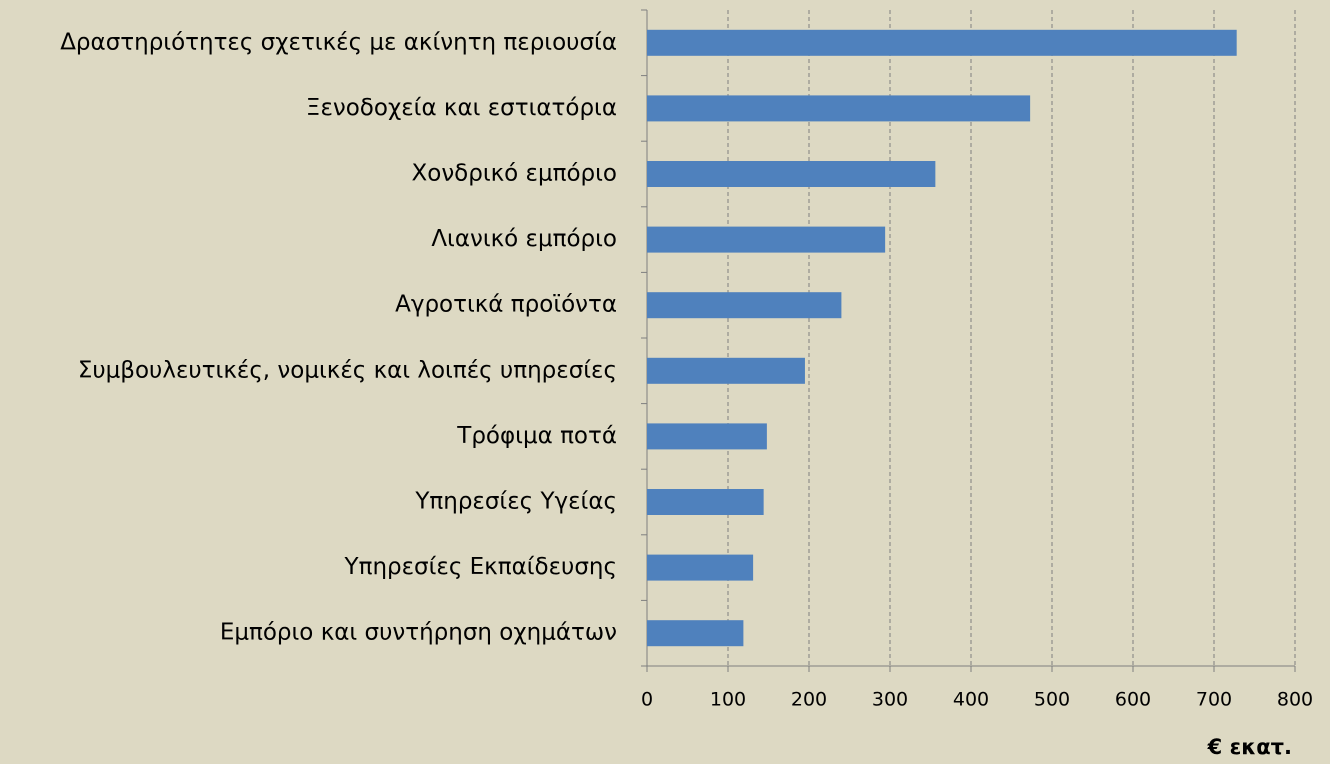 This screenshot has height=764, width=1330. Describe the element at coordinates (1295, 700) in the screenshot. I see `x-tick-label: 800` at that location.